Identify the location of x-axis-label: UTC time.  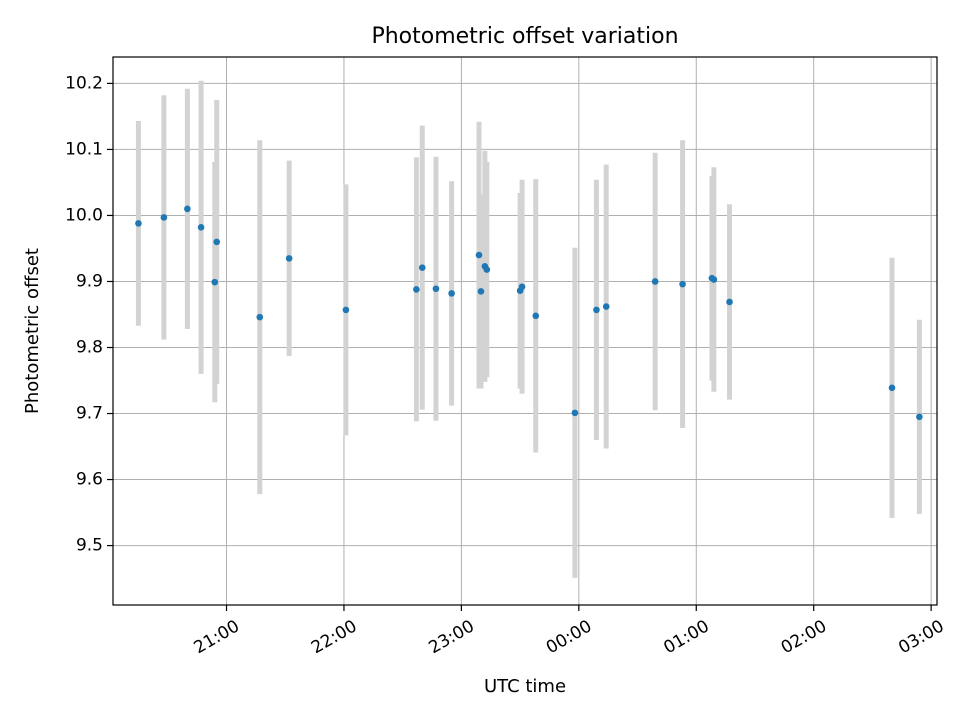
(525, 686).